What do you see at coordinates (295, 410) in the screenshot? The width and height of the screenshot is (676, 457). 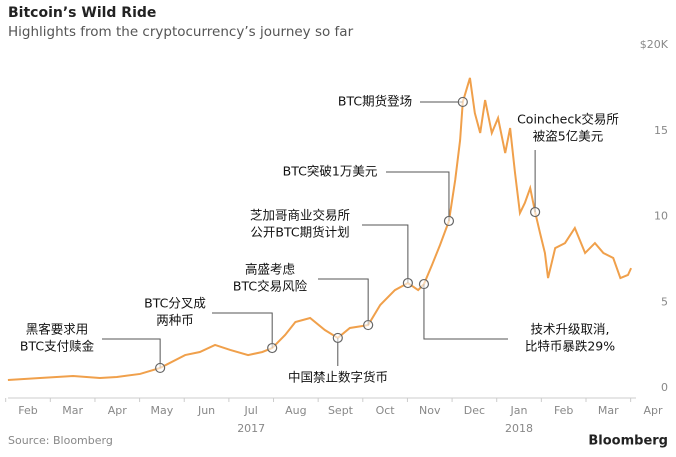 I see `x-tick-label: Aug` at bounding box center [295, 410].